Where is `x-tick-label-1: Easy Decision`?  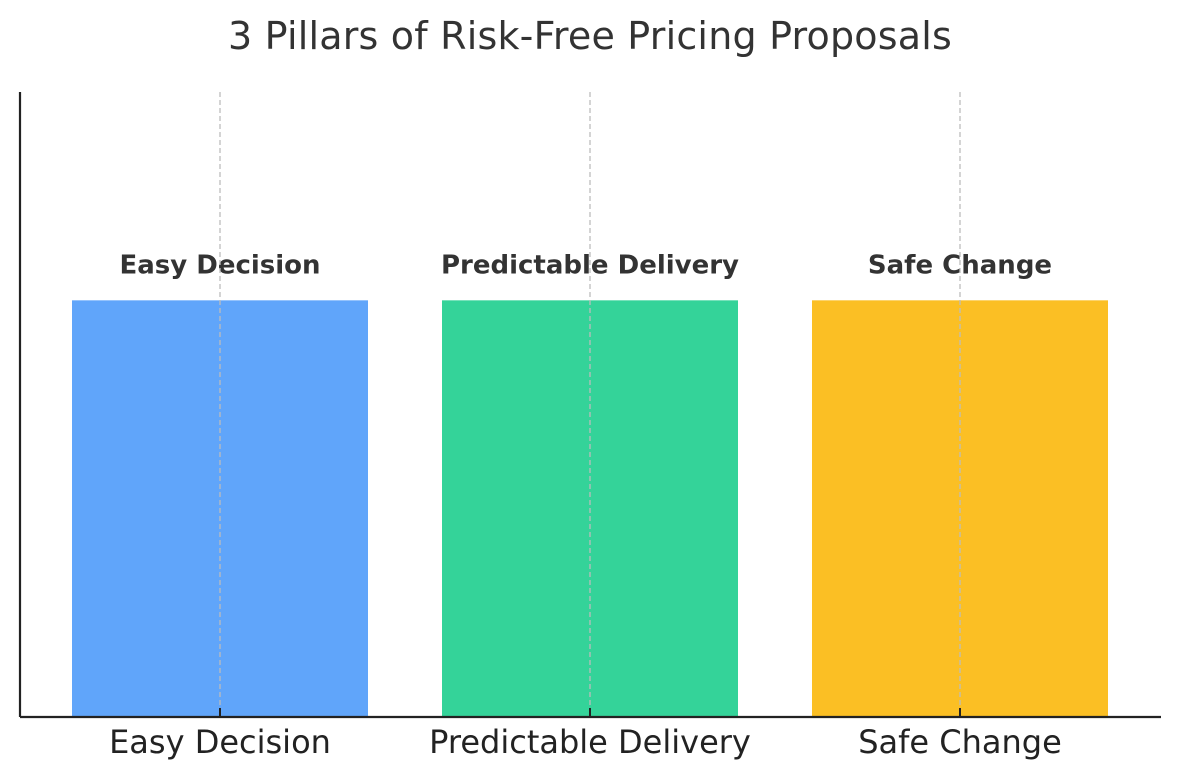 x-tick-label-1: Easy Decision is located at coordinates (220, 742).